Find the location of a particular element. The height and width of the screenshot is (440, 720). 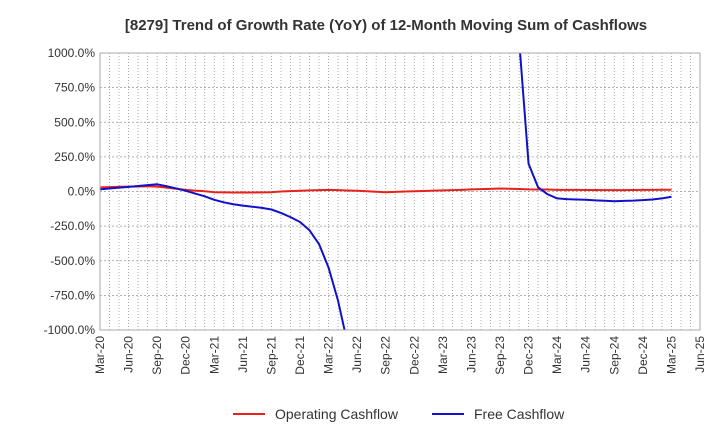

x-tick-label: Sep-21 is located at coordinates (271, 355).